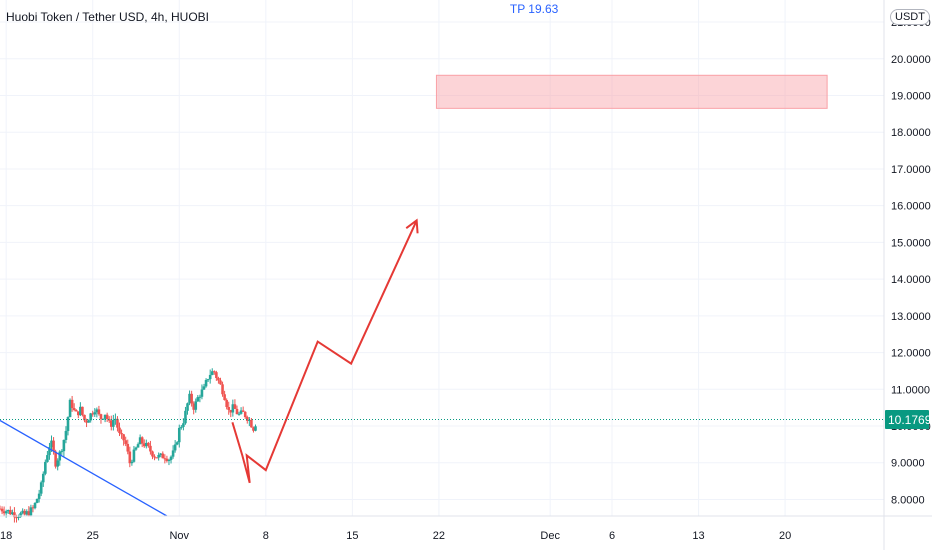 The image size is (932, 555). I want to click on current-price-tag: 10.1769, so click(908, 420).